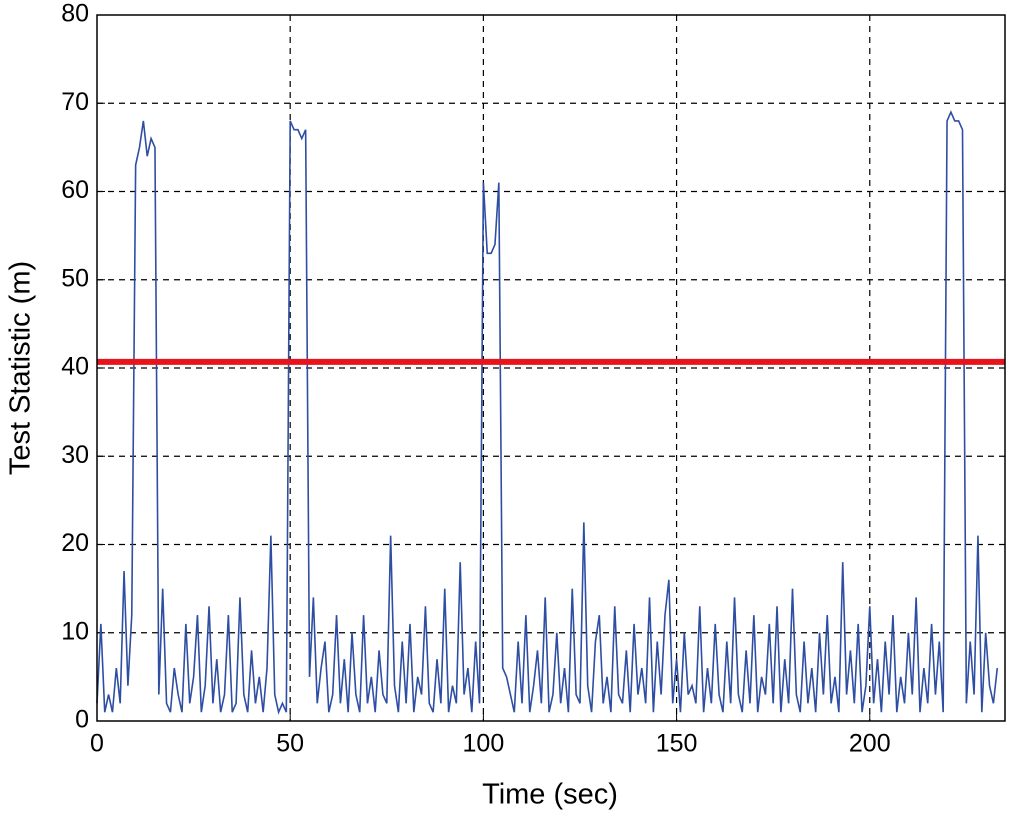 The height and width of the screenshot is (819, 1010). What do you see at coordinates (21, 368) in the screenshot?
I see `y-axis-label: Test Statistic (m)` at bounding box center [21, 368].